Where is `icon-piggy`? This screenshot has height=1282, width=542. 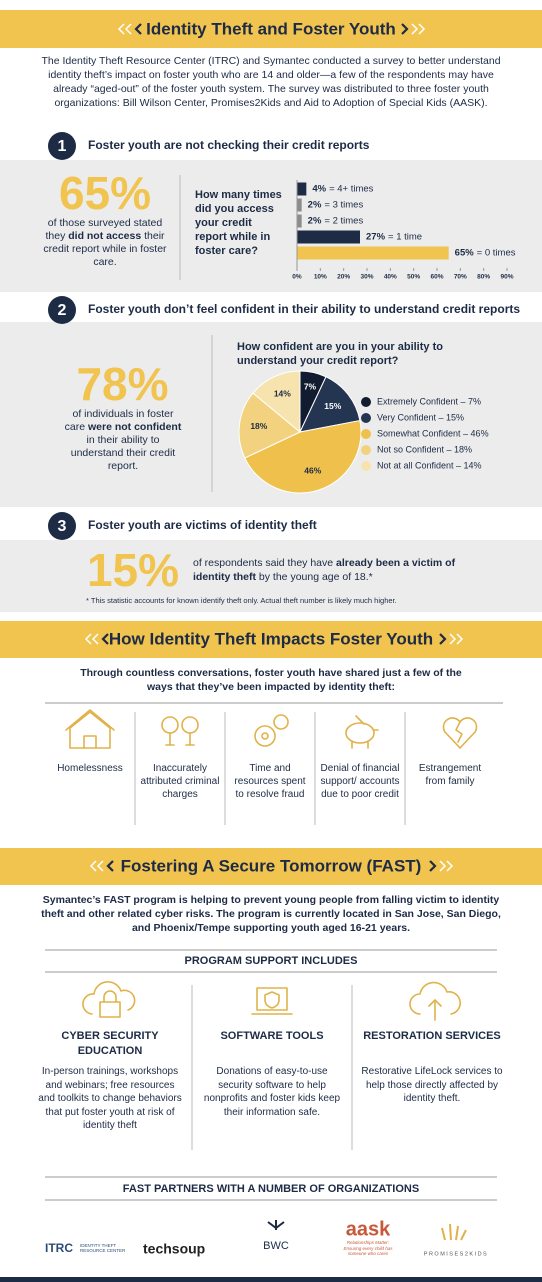
icon-piggy is located at coordinates (362, 732).